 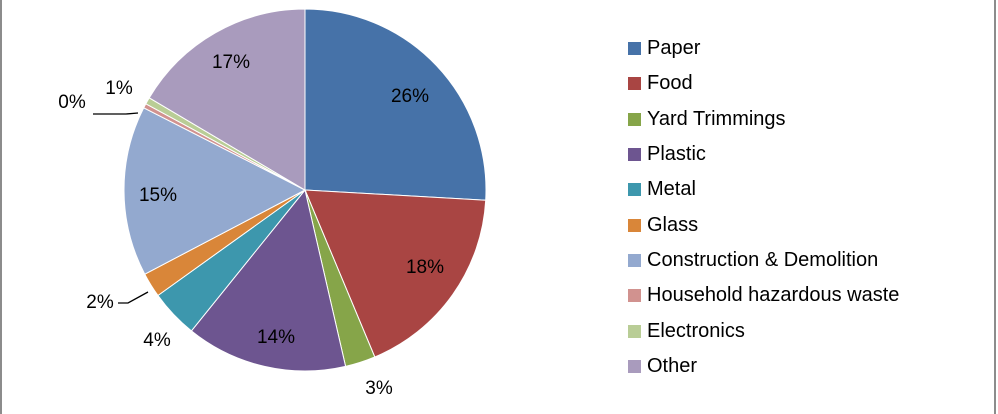 What do you see at coordinates (672, 365) in the screenshot?
I see `legend-label: Other` at bounding box center [672, 365].